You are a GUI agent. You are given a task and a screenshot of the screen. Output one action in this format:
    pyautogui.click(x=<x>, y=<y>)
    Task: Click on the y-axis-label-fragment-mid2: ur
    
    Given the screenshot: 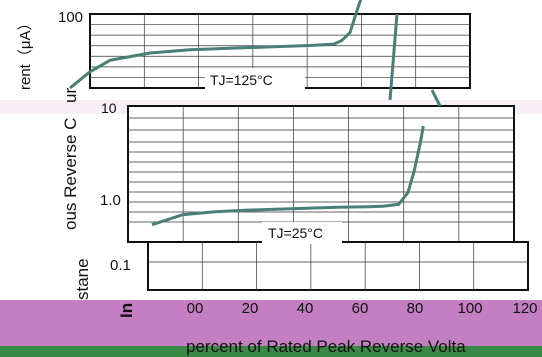 What is the action you would take?
    pyautogui.click(x=70, y=95)
    